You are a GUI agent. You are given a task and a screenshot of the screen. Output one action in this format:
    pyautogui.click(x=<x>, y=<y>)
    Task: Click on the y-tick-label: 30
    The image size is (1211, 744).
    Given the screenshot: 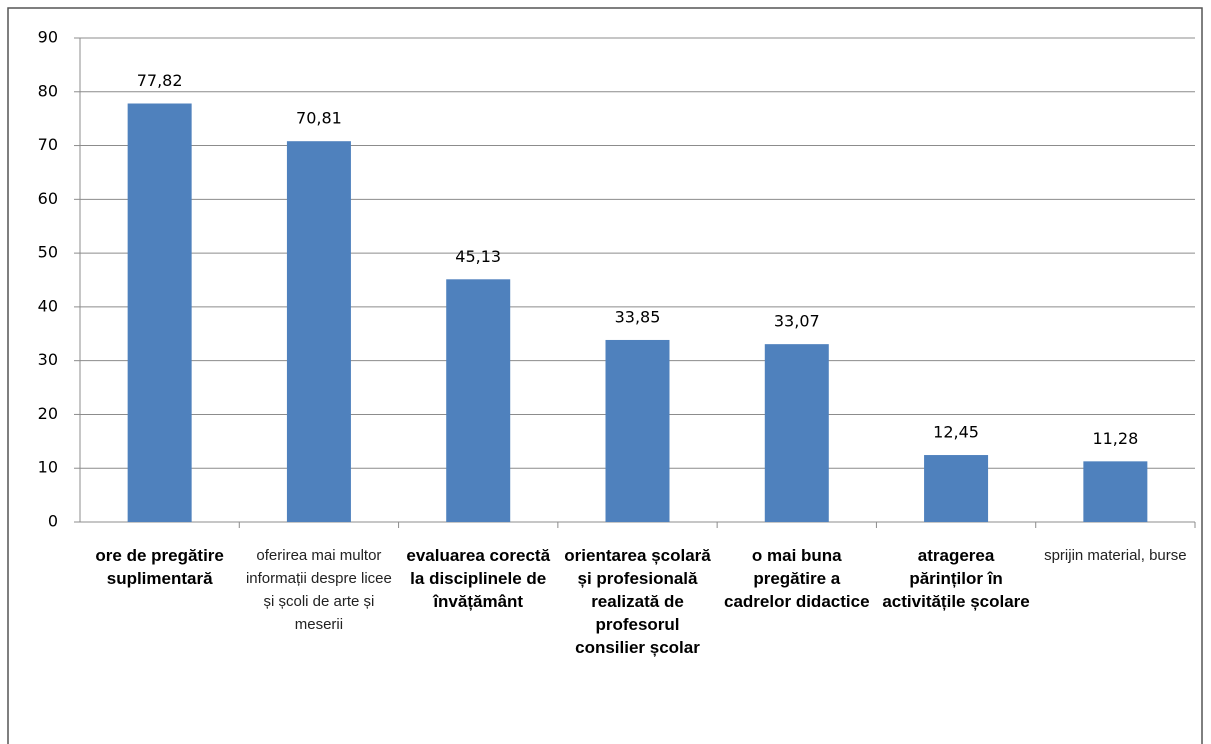 What is the action you would take?
    pyautogui.click(x=48, y=359)
    